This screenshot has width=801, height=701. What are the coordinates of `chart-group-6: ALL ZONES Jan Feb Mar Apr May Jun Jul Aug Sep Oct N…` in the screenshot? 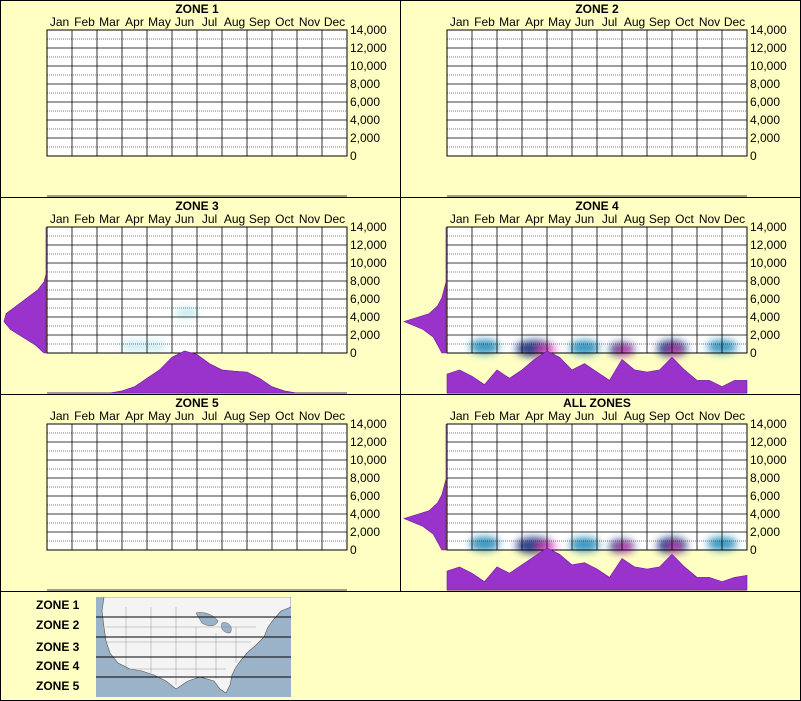 It's located at (595, 493).